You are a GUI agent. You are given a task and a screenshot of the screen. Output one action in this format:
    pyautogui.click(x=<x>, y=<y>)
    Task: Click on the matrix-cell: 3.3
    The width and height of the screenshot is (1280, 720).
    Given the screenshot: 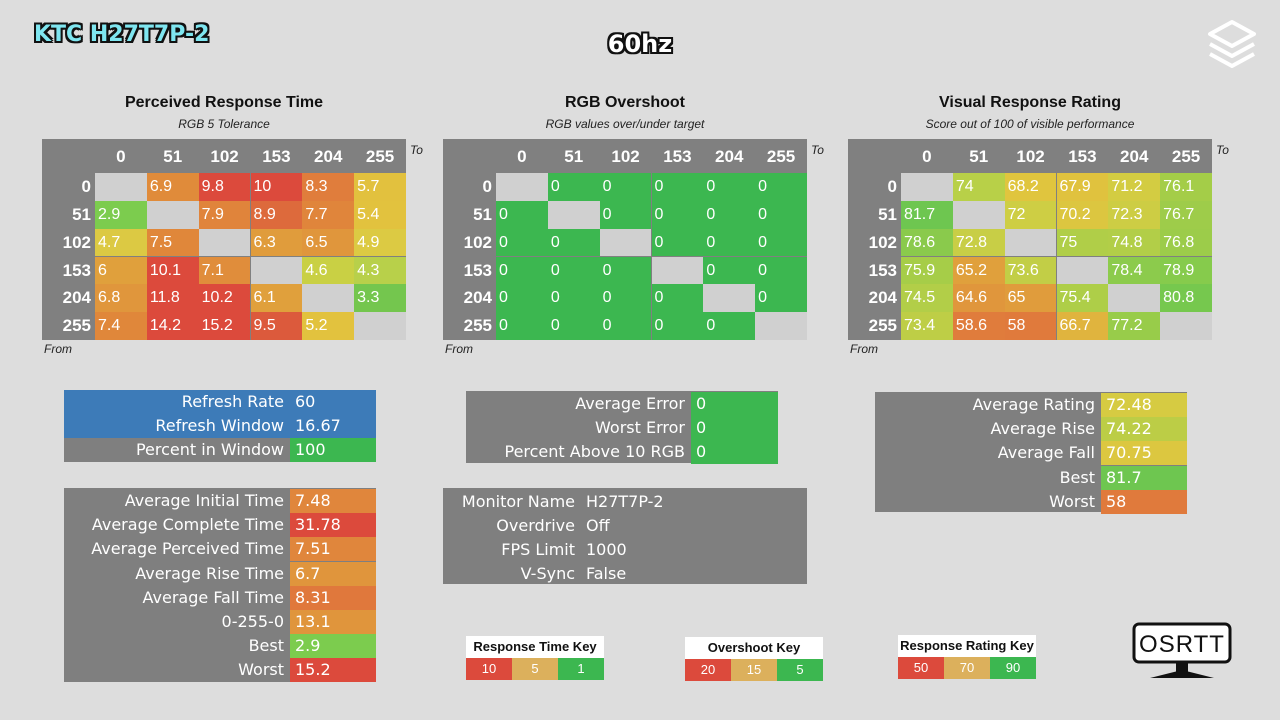 What is the action you would take?
    pyautogui.click(x=380, y=298)
    